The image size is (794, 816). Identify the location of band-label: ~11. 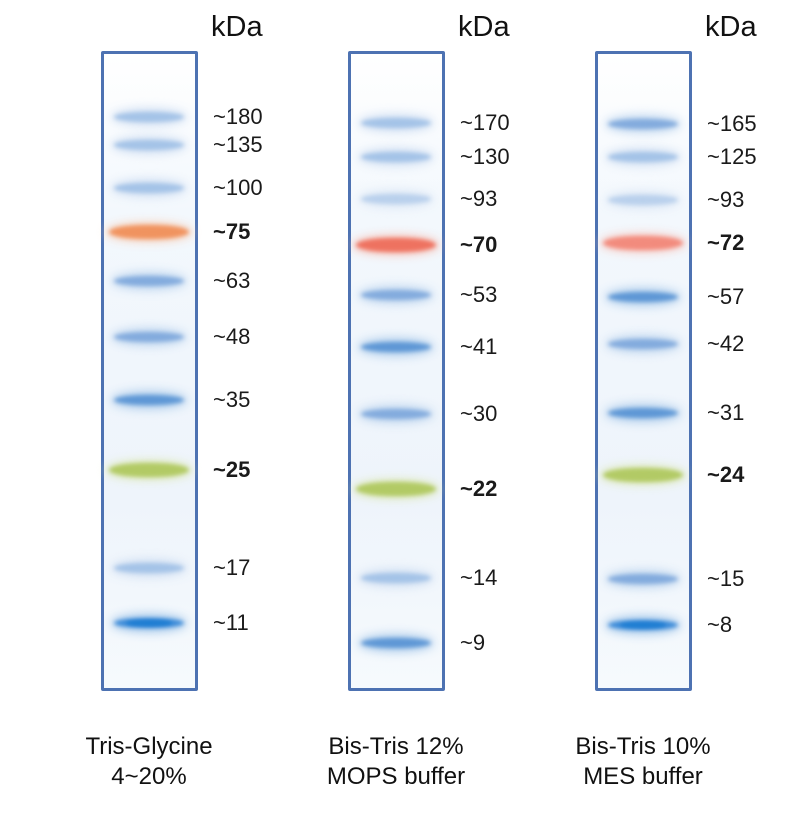
(231, 622).